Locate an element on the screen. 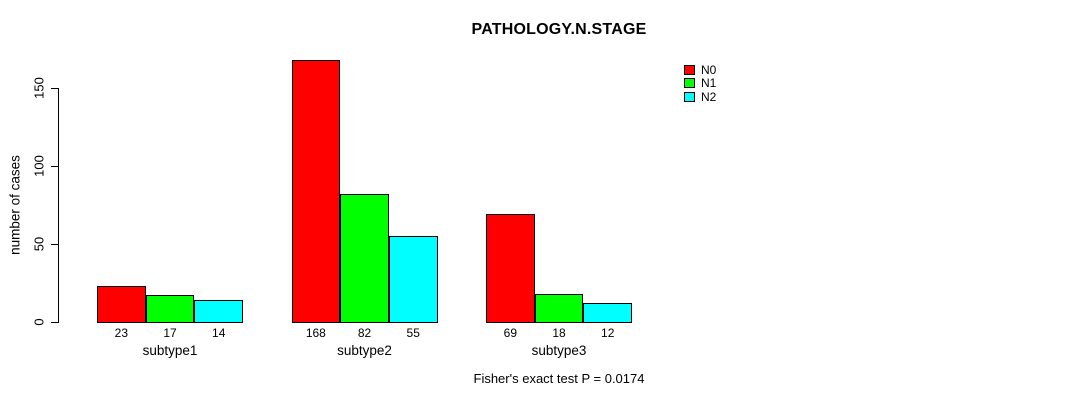  bar-n1-subtype1 is located at coordinates (170, 309).